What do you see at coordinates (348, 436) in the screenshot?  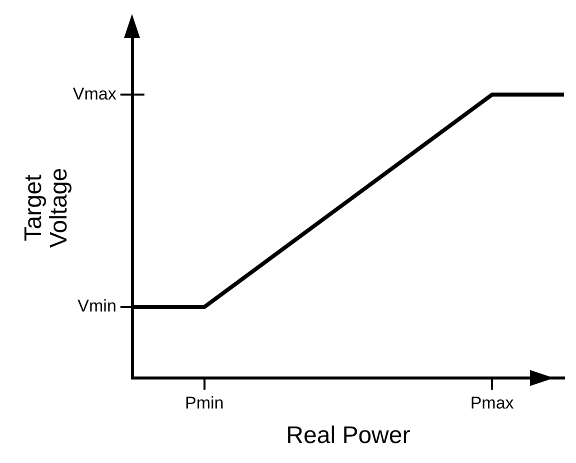 I see `x-axis-title: Real Power` at bounding box center [348, 436].